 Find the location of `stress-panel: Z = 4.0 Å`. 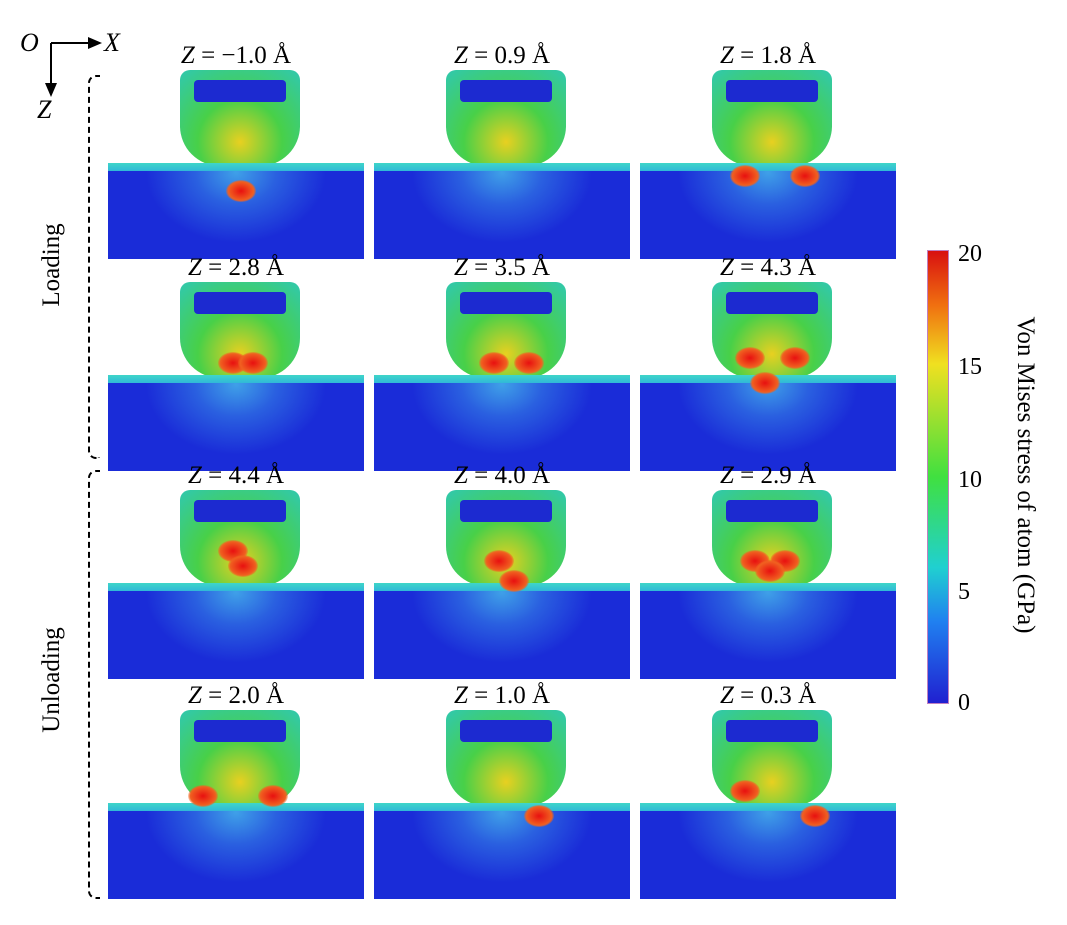

stress-panel: Z = 4.0 Å is located at coordinates (502, 573).